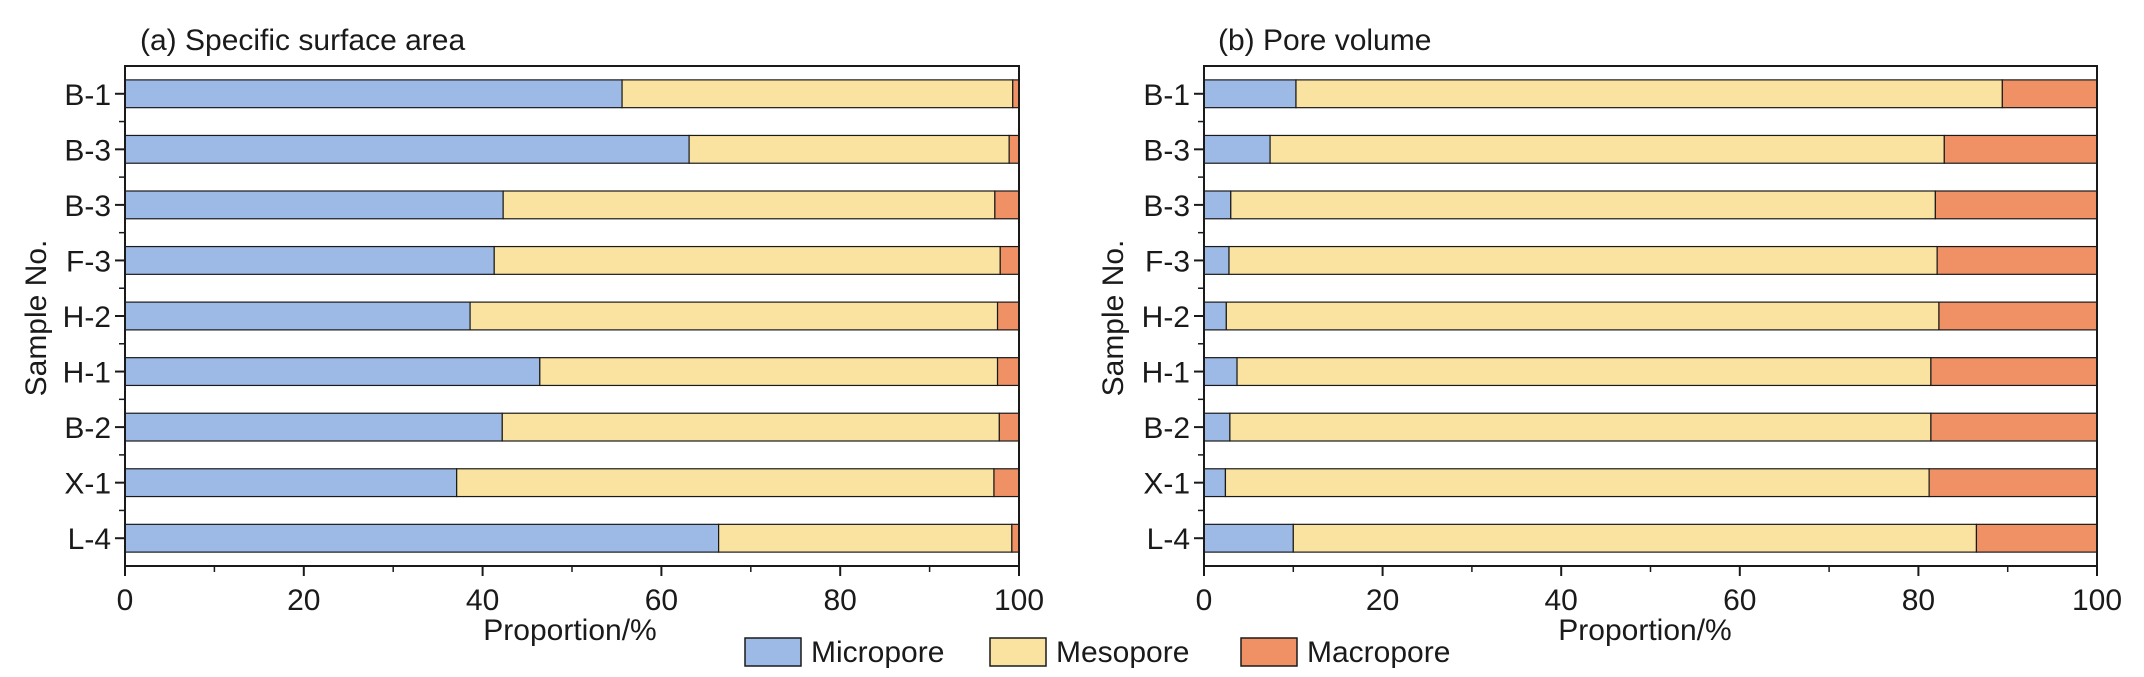 The width and height of the screenshot is (2144, 677). What do you see at coordinates (1269, 652) in the screenshot?
I see `legend-swatch-macropore` at bounding box center [1269, 652].